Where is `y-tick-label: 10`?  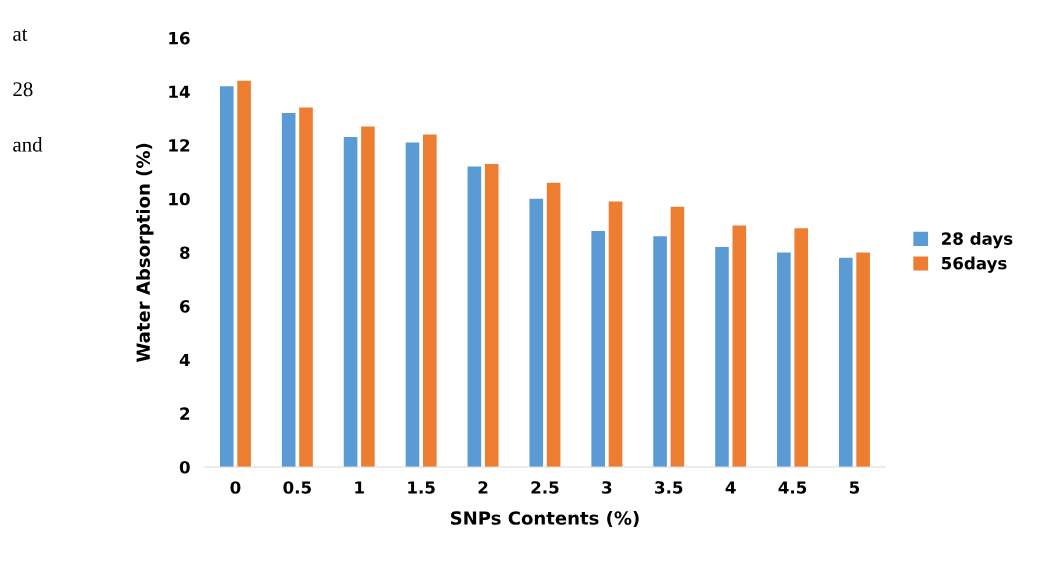
y-tick-label: 10 is located at coordinates (179, 199).